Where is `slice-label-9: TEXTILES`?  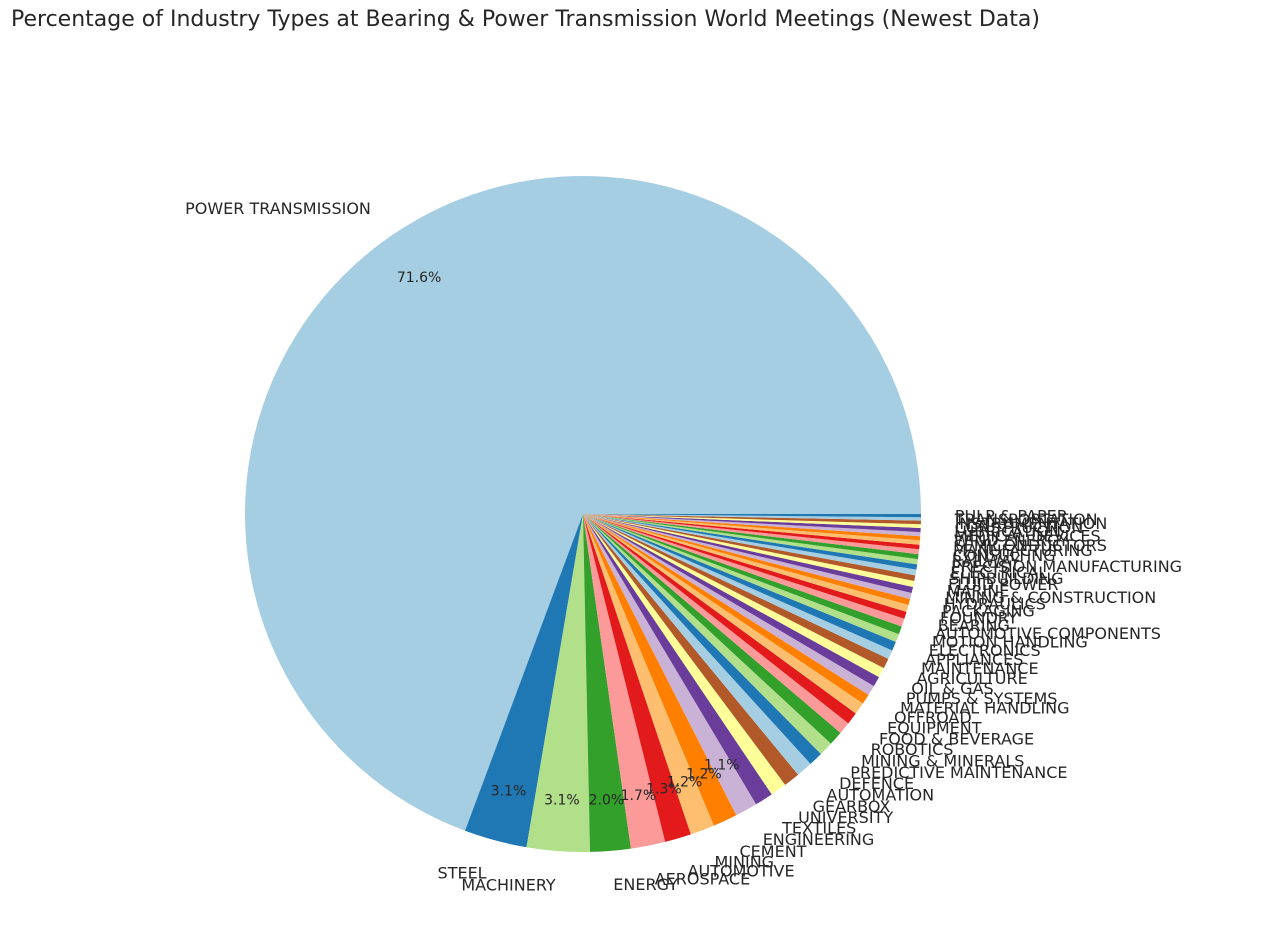 slice-label-9: TEXTILES is located at coordinates (818, 828).